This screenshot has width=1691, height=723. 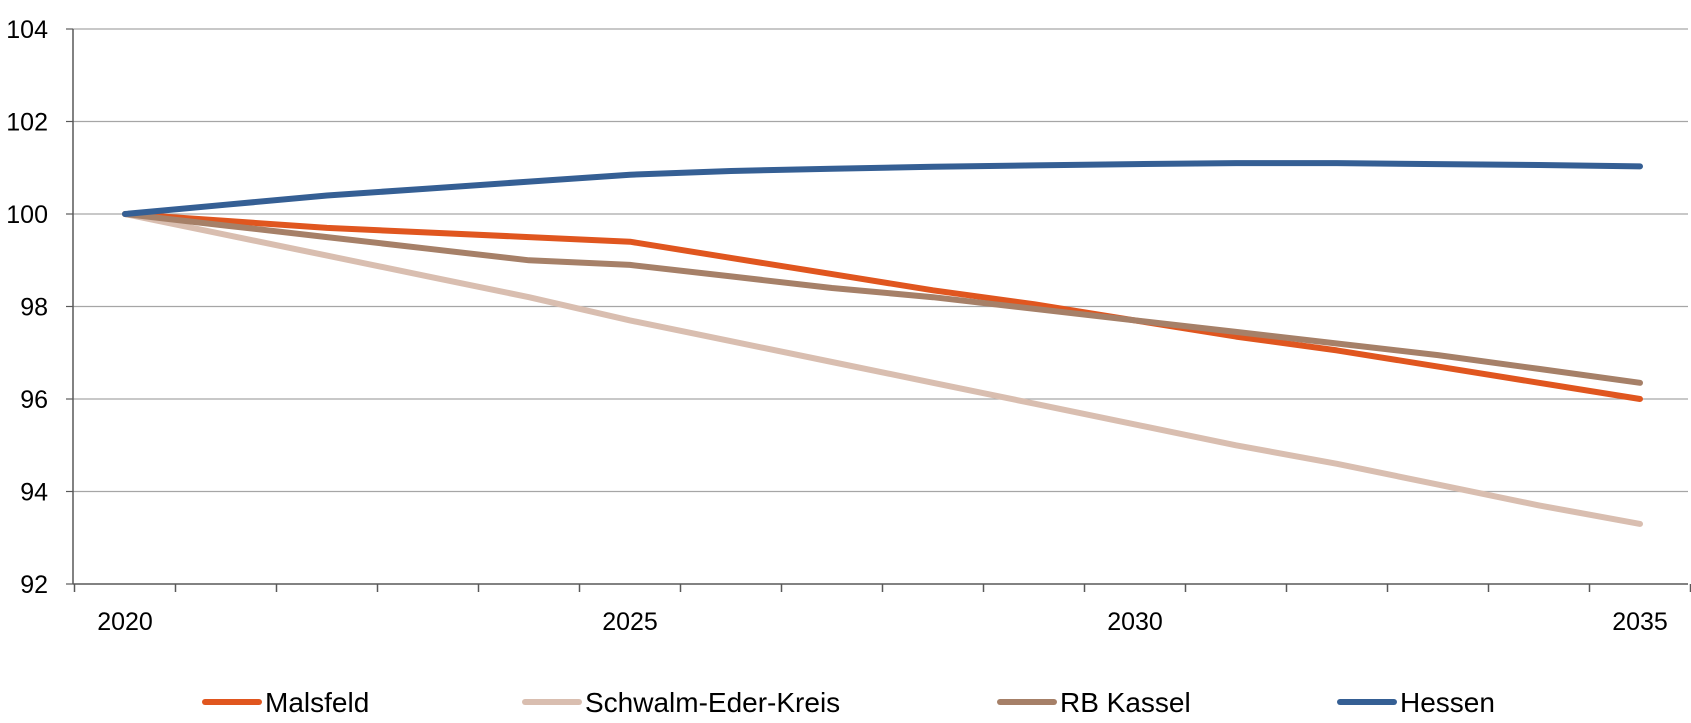 I want to click on x-tick-label: 2025, so click(x=630, y=622).